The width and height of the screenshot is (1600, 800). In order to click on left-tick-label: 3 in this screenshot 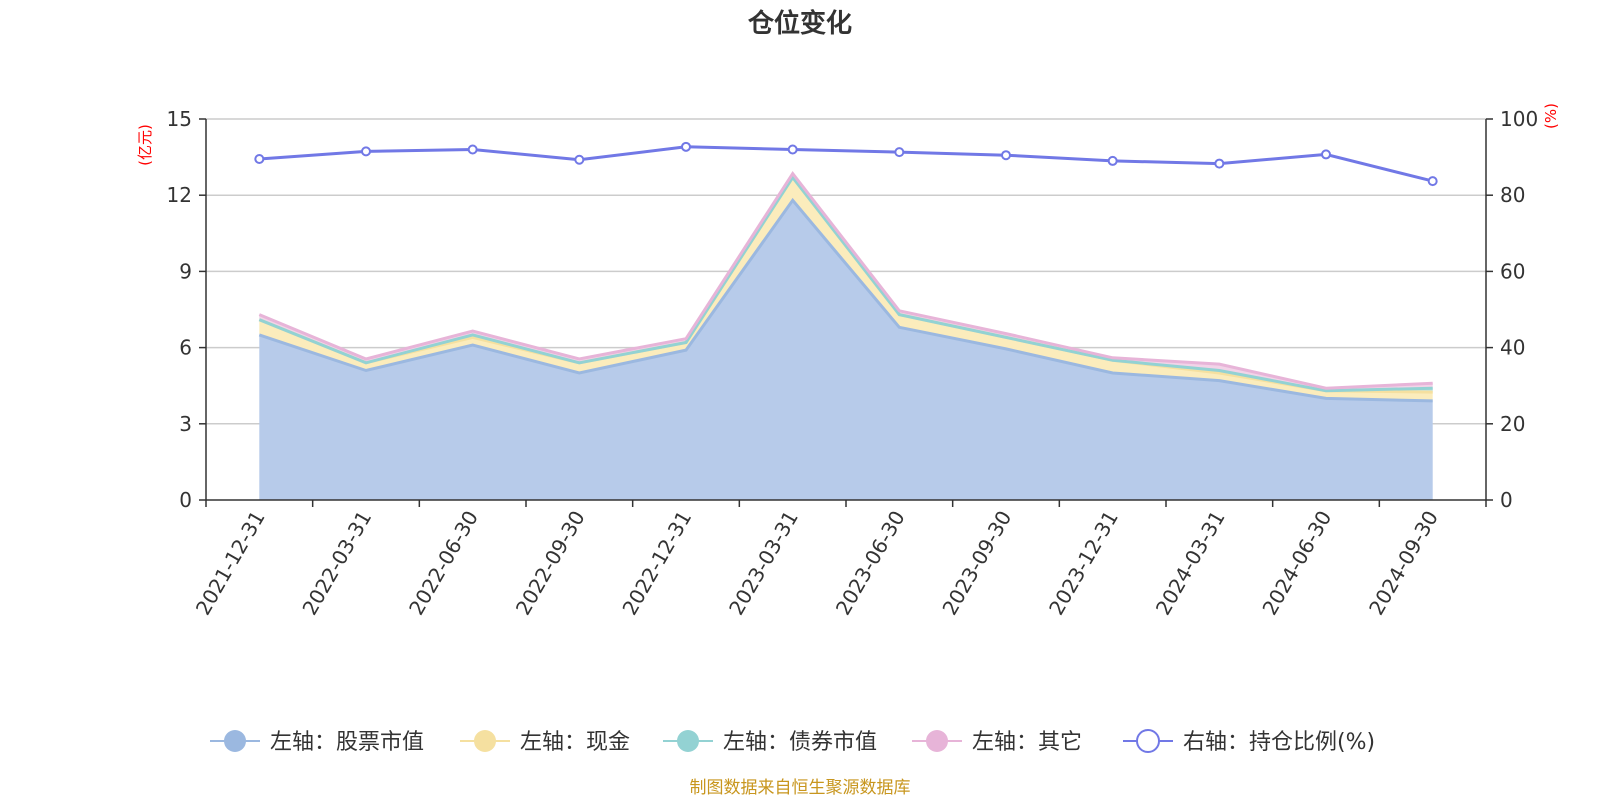, I will do `click(185, 424)`.